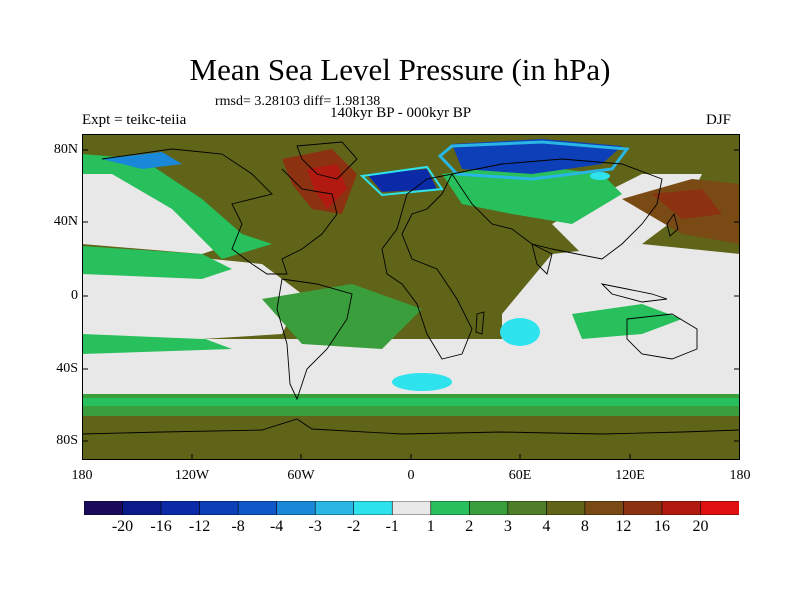  Describe the element at coordinates (507, 526) in the screenshot. I see `colorbar-label: 3` at that location.